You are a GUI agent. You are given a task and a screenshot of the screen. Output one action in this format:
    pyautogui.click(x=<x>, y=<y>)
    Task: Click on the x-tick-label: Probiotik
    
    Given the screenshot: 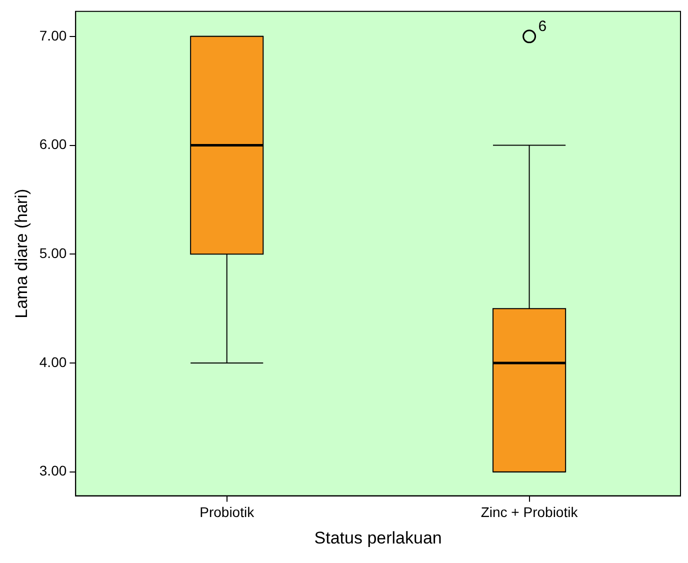 What is the action you would take?
    pyautogui.click(x=228, y=512)
    